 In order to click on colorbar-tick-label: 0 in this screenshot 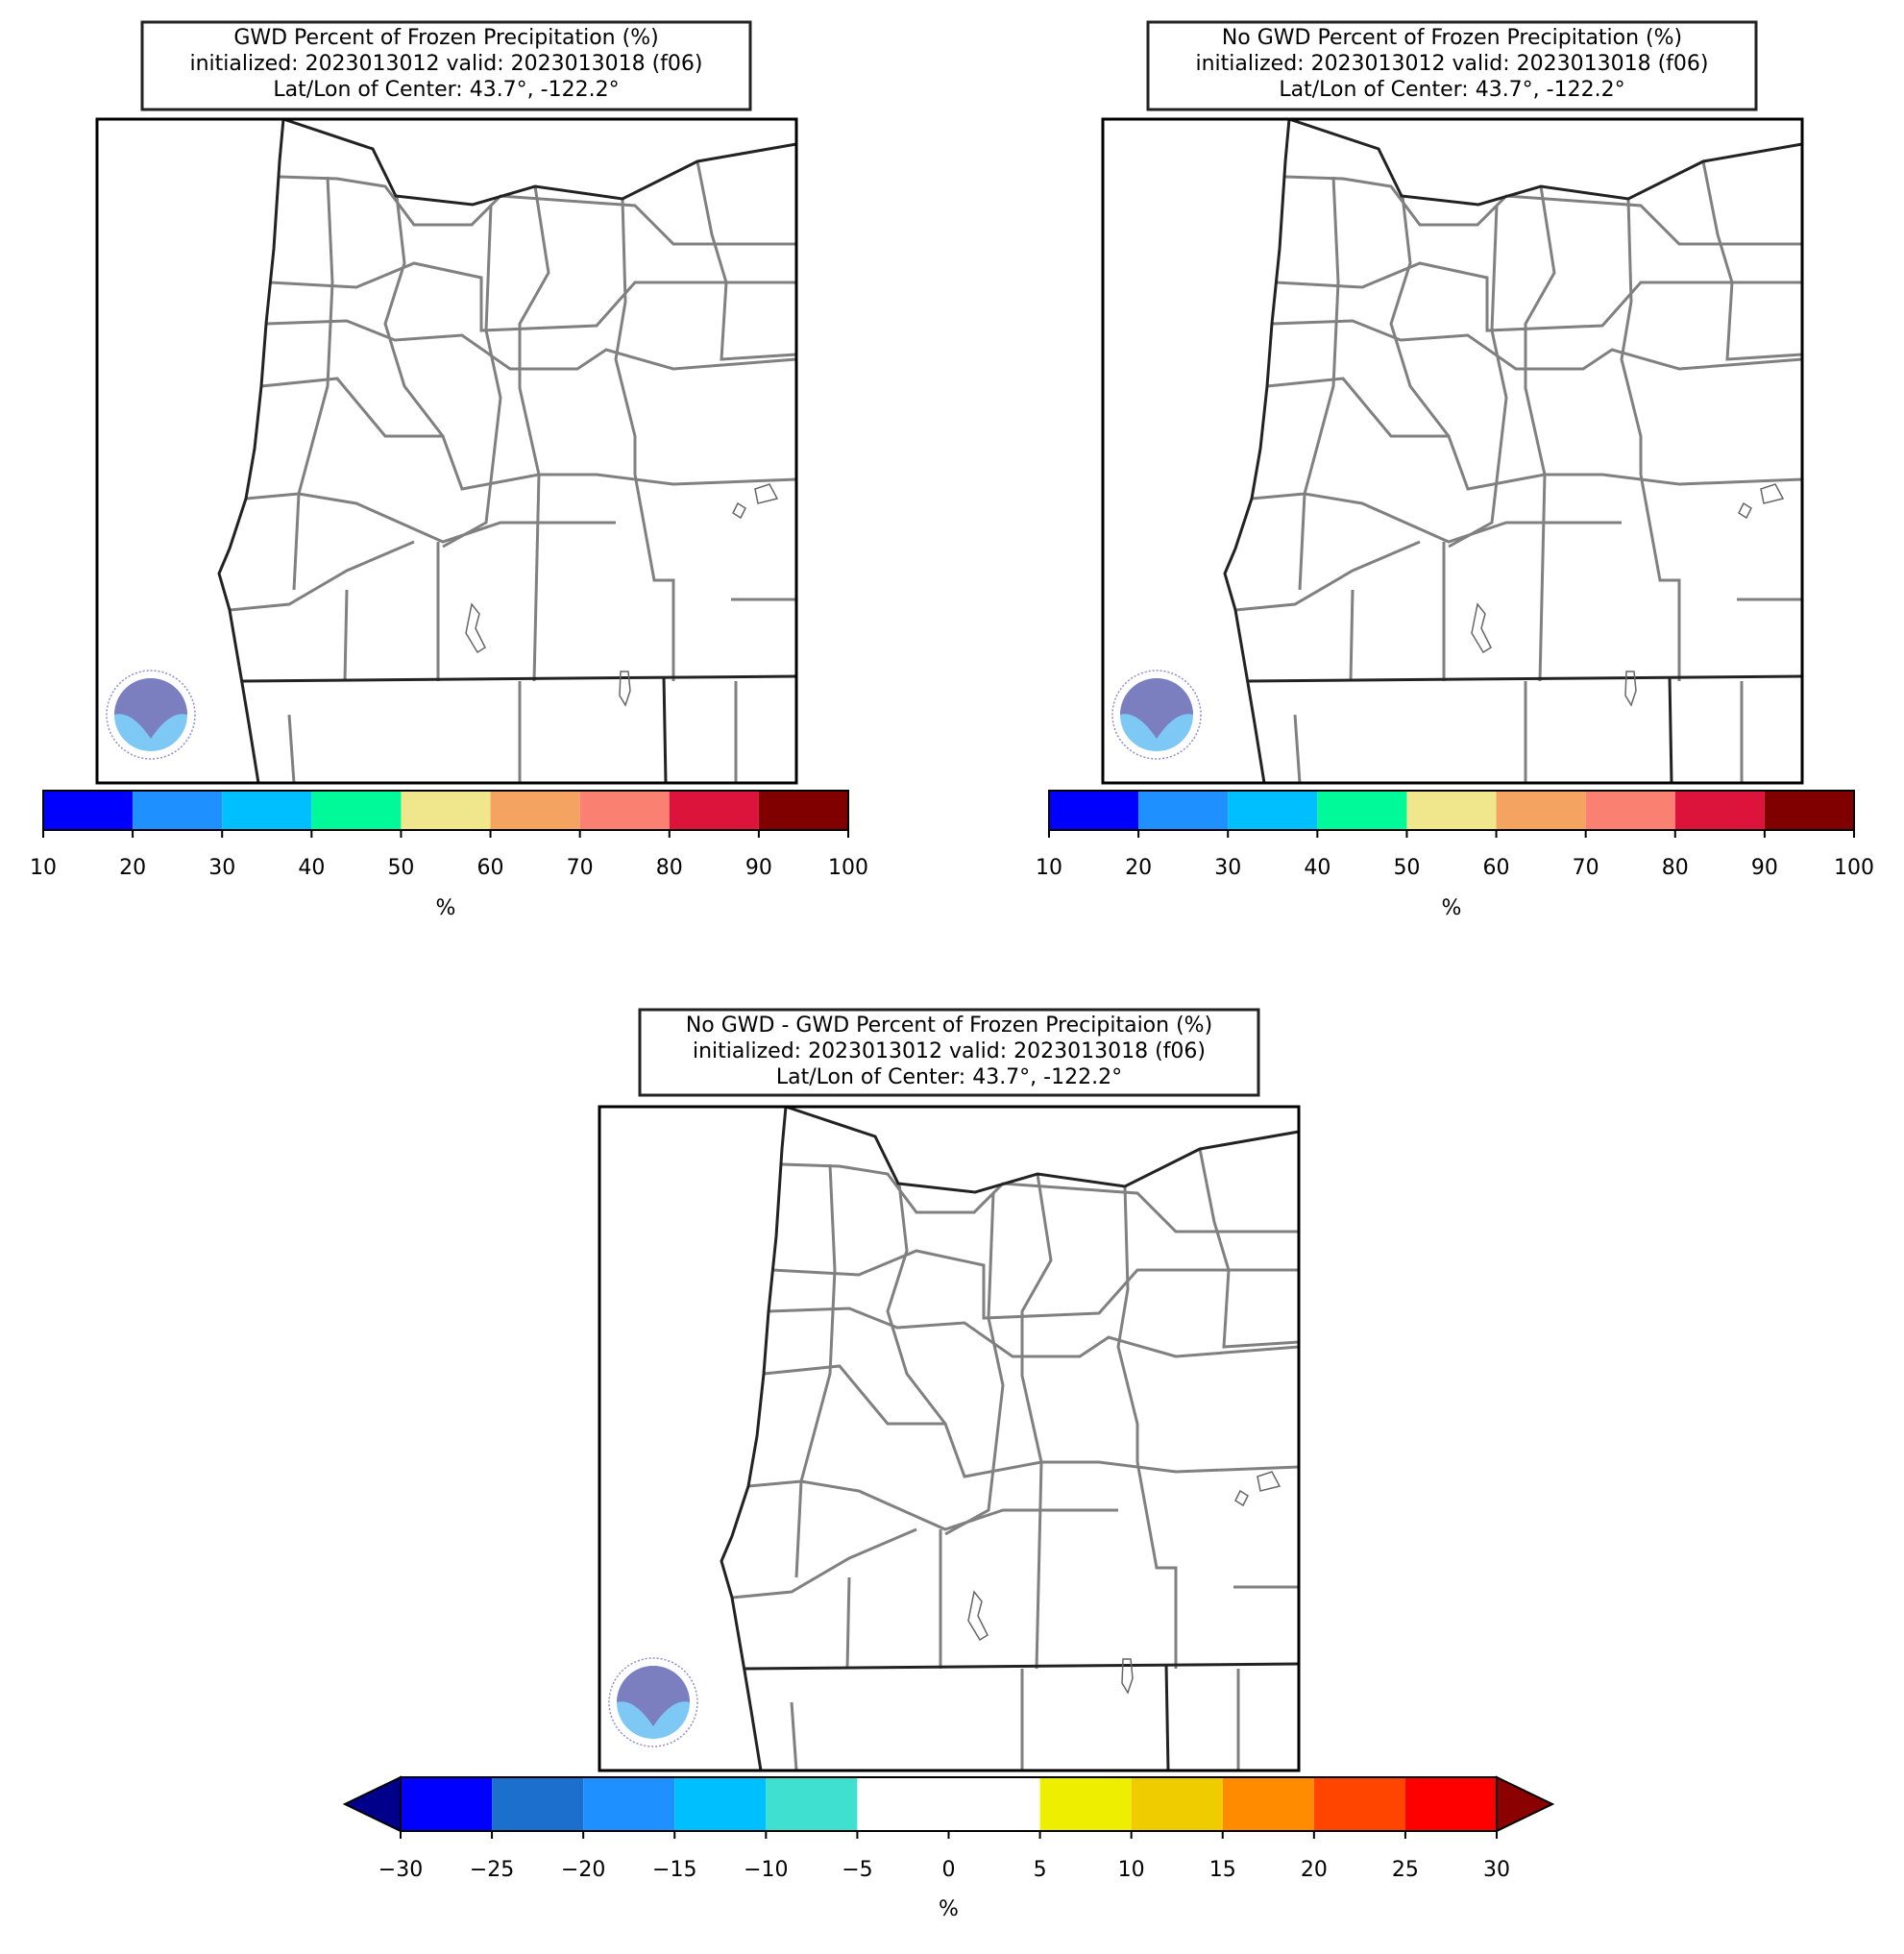, I will do `click(949, 1870)`.